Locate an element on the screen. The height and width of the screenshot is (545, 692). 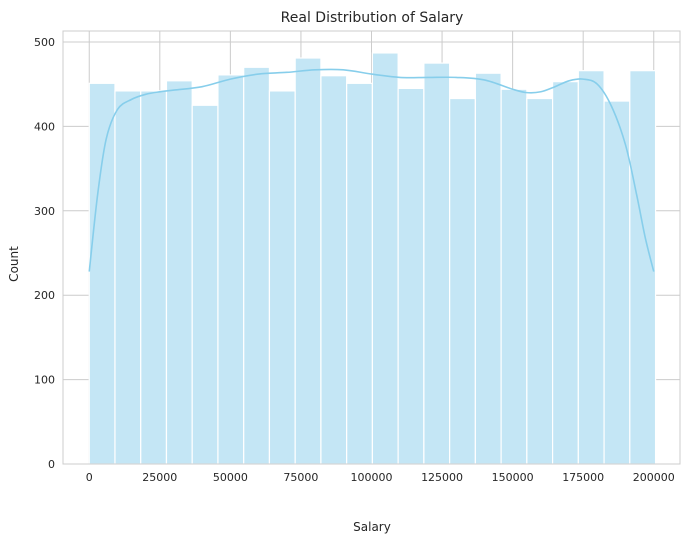
y-tick-label: 300 is located at coordinates (44, 211).